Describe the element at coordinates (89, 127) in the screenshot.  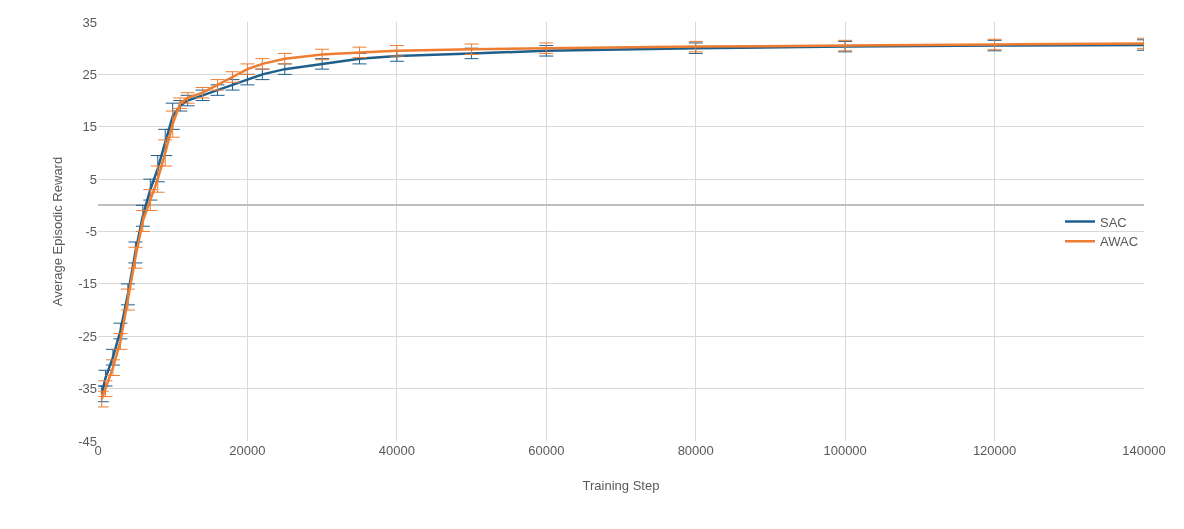
I see `y-tick-label: 15` at that location.